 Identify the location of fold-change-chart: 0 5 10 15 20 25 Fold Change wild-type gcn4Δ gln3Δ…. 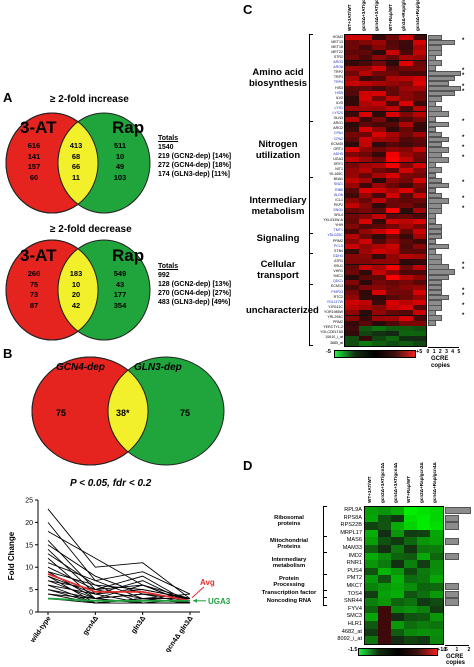
(119, 575).